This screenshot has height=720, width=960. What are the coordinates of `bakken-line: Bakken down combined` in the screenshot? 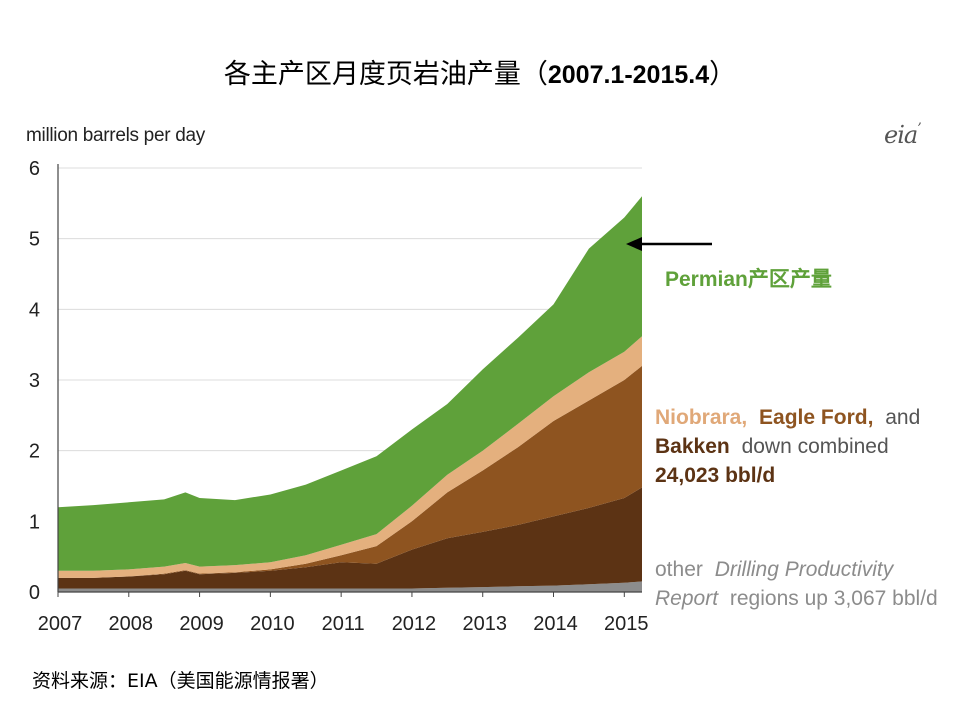 It's located at (772, 446).